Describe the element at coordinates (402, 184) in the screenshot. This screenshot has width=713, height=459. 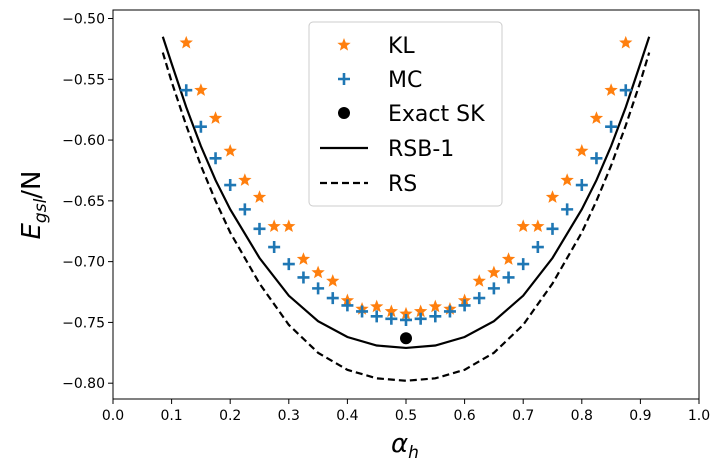
I see `legend-label-rs: RS` at that location.